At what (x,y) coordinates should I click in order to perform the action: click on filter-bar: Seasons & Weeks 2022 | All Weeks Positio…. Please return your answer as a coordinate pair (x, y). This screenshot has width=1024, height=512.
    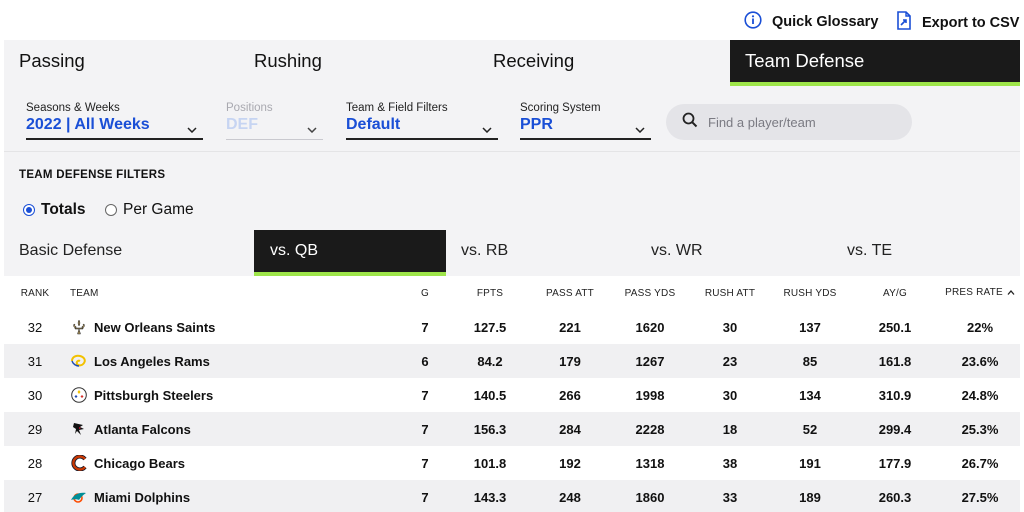
    Looking at the image, I should click on (512, 119).